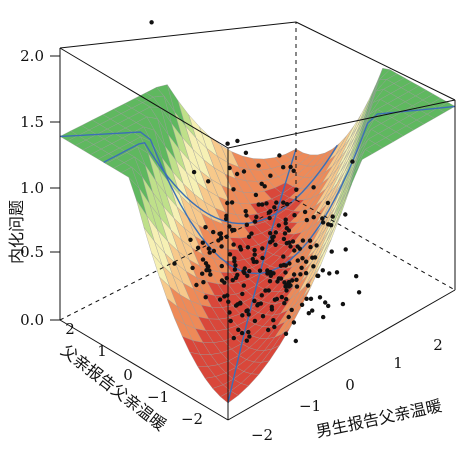 Image resolution: width=471 pixels, height=470 pixels. I want to click on x-axis-title: 男生报告父亲温暖, so click(378, 418).